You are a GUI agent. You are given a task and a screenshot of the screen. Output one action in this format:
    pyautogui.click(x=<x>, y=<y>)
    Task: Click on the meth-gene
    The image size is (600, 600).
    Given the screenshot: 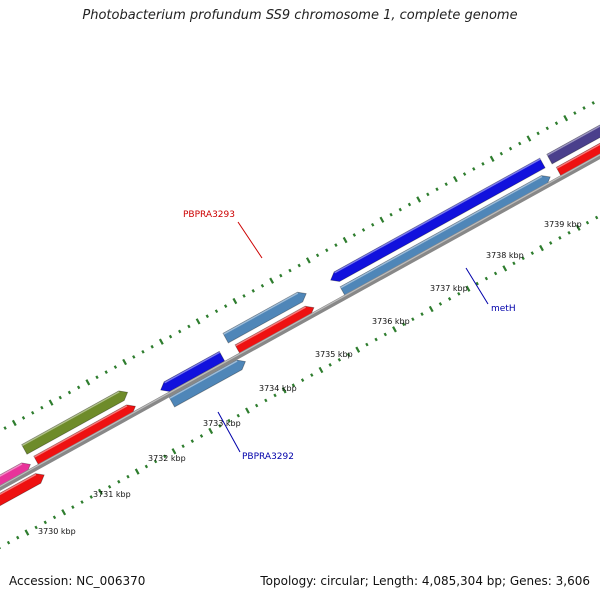 What is the action you would take?
    pyautogui.click(x=438, y=219)
    